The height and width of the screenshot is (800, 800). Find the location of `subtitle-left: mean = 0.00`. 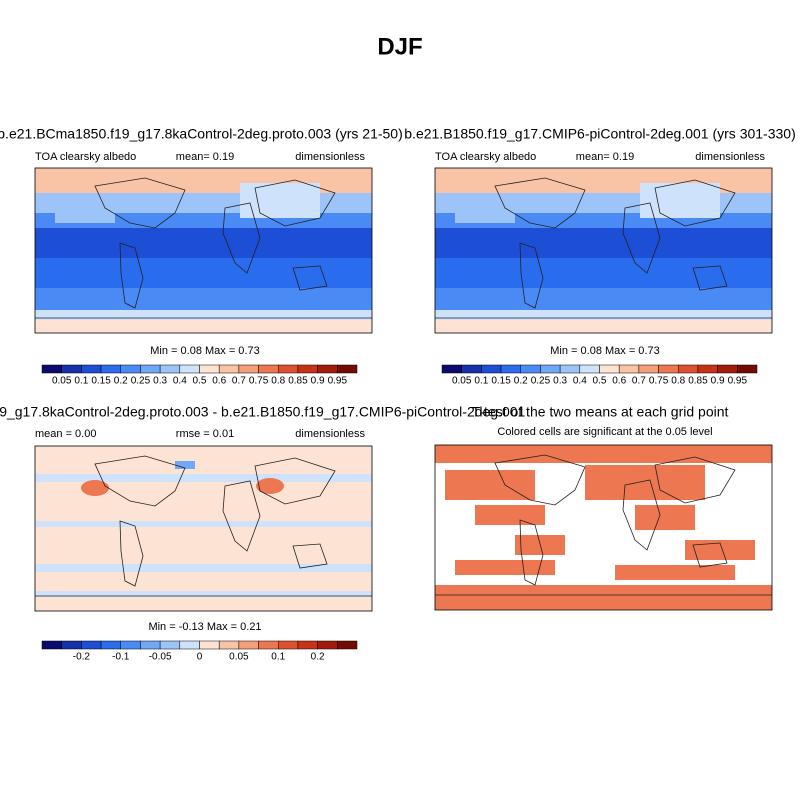

subtitle-left: mean = 0.00 is located at coordinates (65, 434).